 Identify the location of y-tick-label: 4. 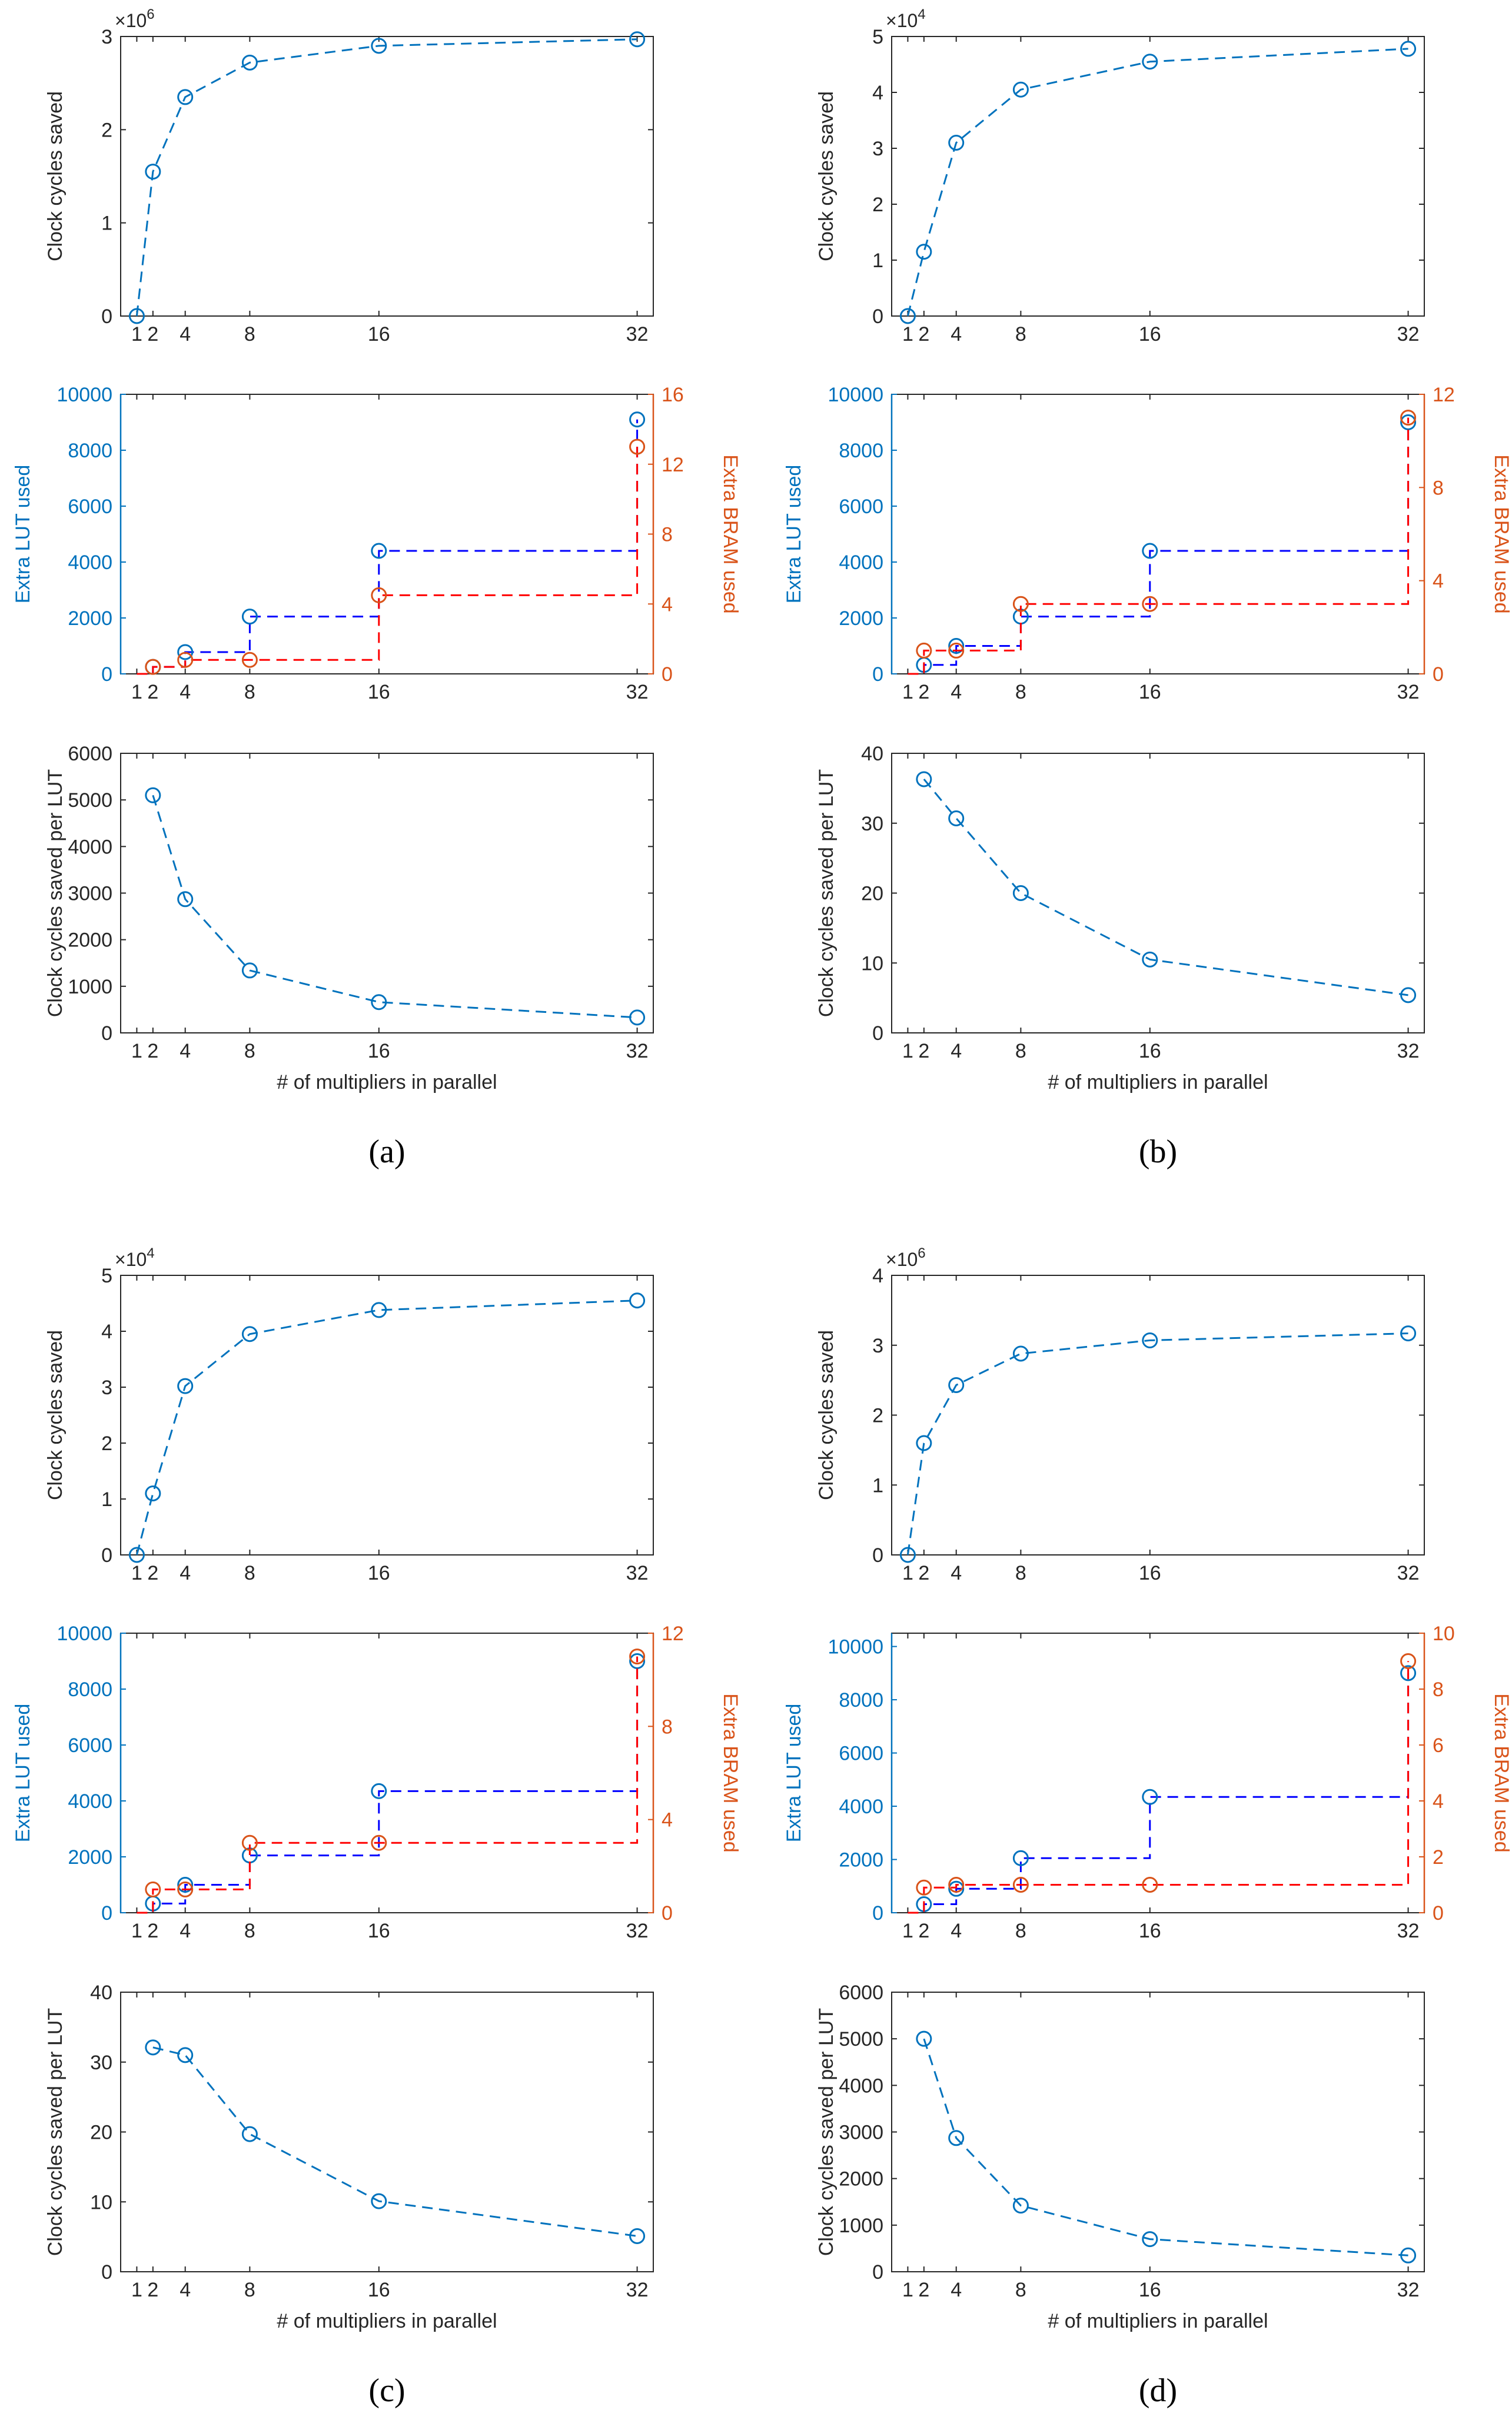
(107, 1332).